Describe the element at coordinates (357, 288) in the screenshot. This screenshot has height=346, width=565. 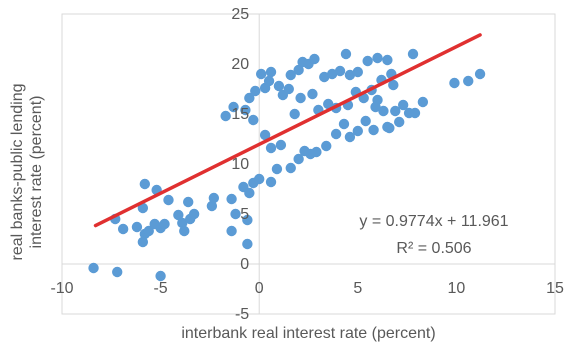
I see `x-tick-label: 5` at that location.